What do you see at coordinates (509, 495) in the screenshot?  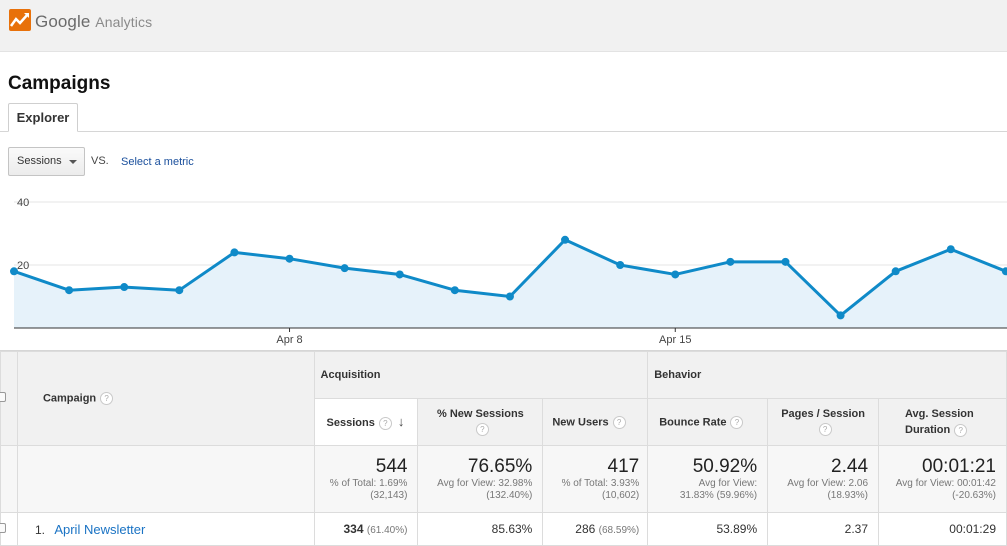 I see `total-new-sessions-base: (132.40%)` at bounding box center [509, 495].